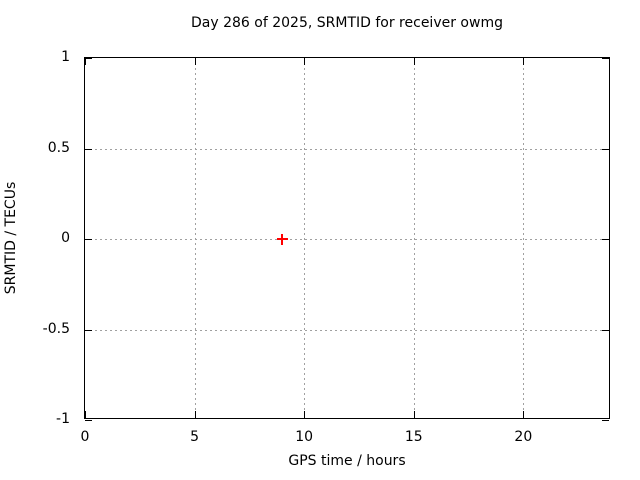 The height and width of the screenshot is (480, 640). I want to click on y-tick-label: -0.5, so click(56, 328).